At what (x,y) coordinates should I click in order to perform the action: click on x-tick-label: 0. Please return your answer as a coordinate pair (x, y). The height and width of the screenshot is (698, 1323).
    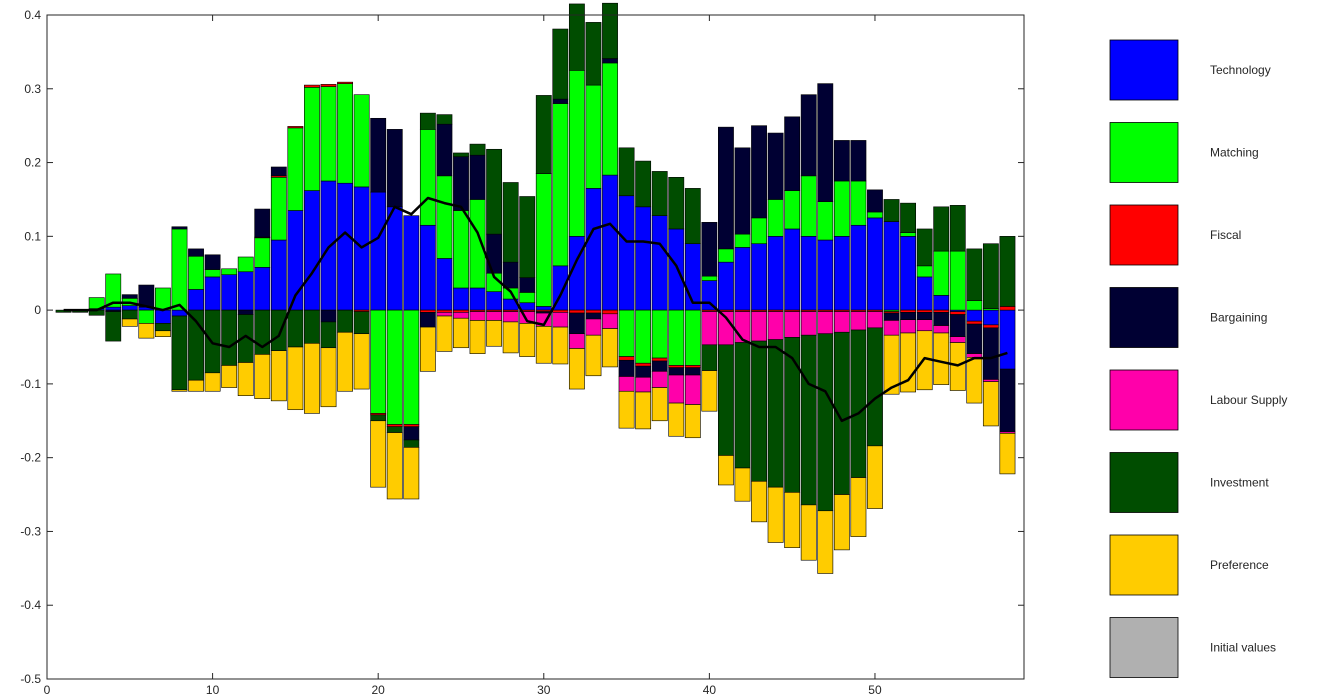
    Looking at the image, I should click on (47, 690).